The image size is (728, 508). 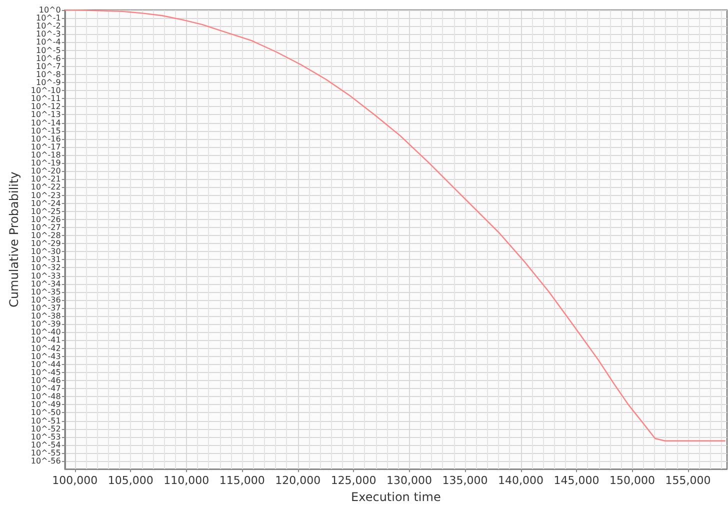 What do you see at coordinates (45, 413) in the screenshot?
I see `y-tick-label: 10^-50` at bounding box center [45, 413].